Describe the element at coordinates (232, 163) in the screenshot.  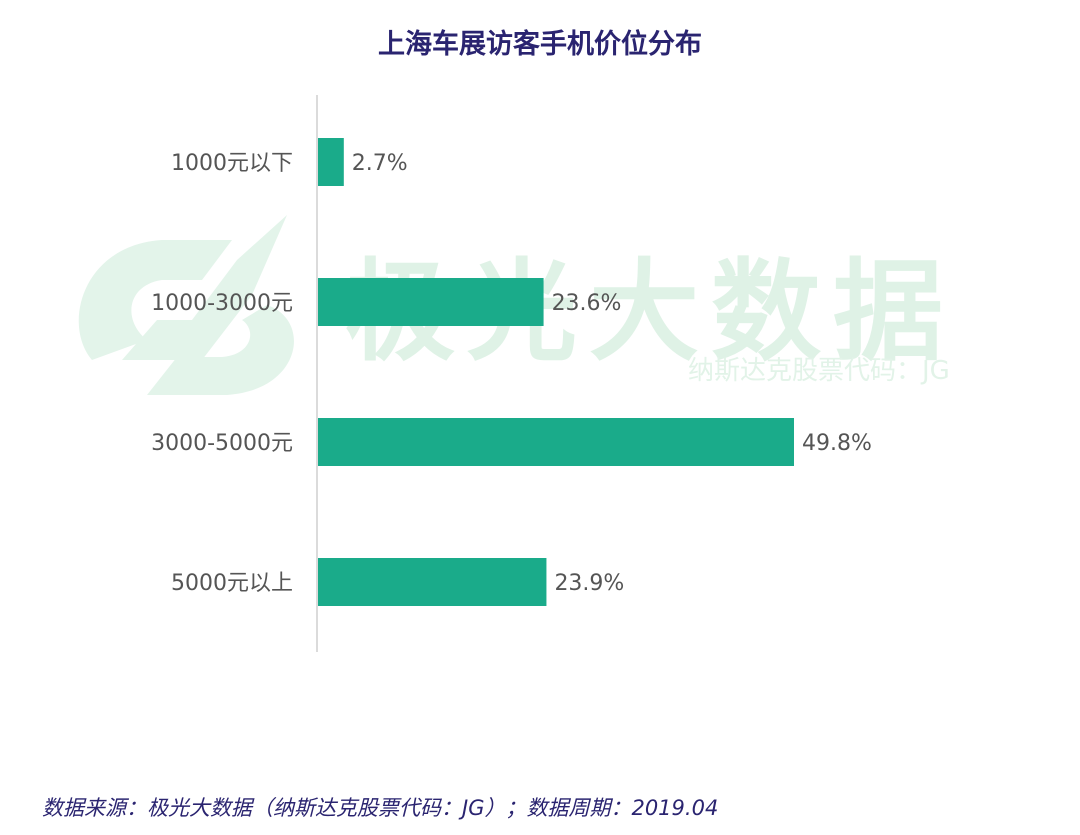
I see `category-label-0: 1000元以下` at that location.